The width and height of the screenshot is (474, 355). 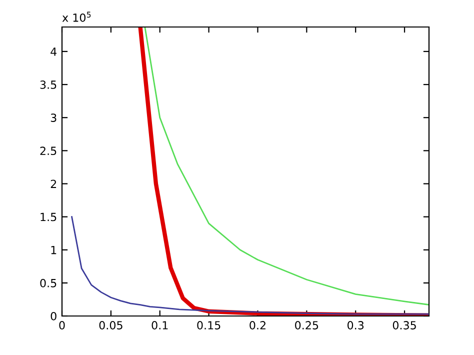 I want to click on x-tick-label: 0.2, so click(x=258, y=325).